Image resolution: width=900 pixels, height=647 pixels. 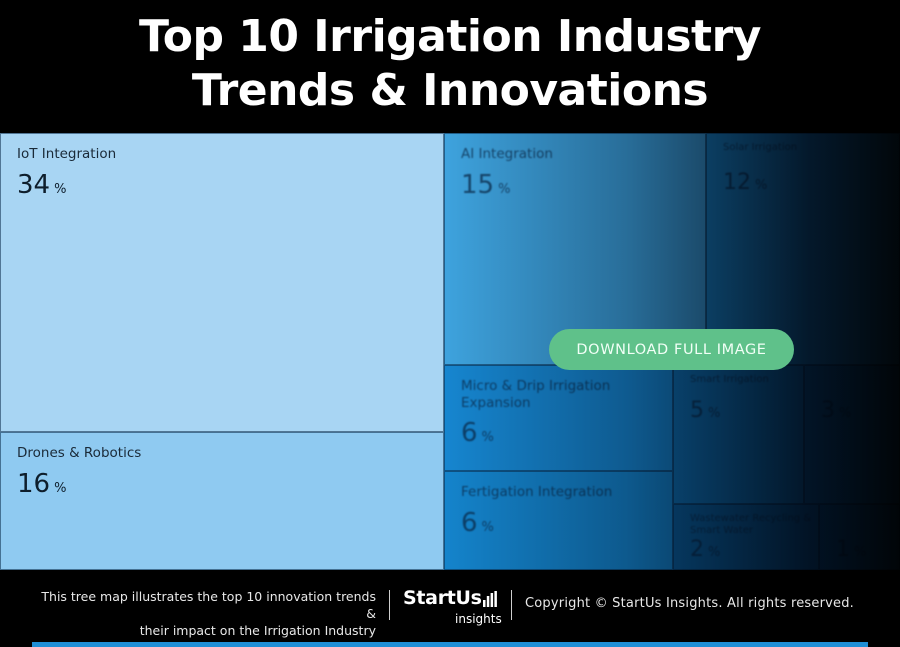 What do you see at coordinates (737, 182) in the screenshot?
I see `tile-value-number: 12` at bounding box center [737, 182].